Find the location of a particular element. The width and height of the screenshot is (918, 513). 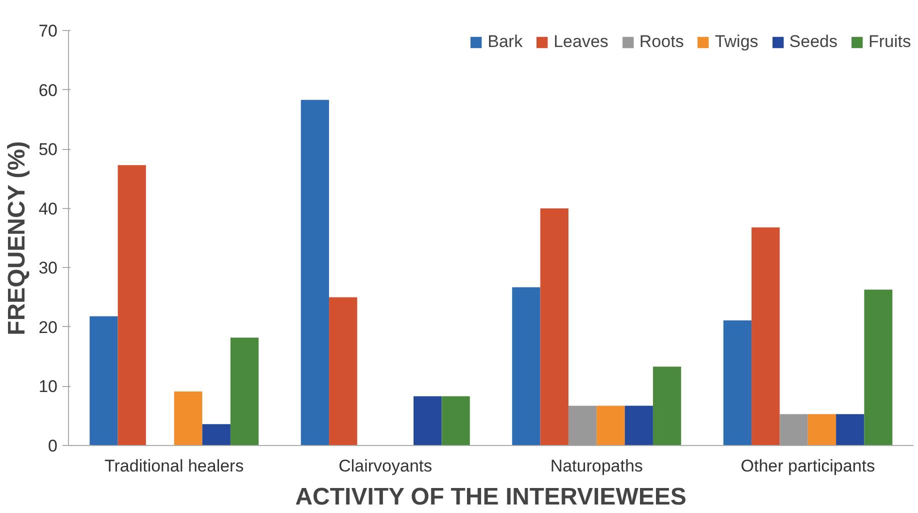

x-axis-title: ACTIVITY OF THE INTERVIEWEES is located at coordinates (490, 497).